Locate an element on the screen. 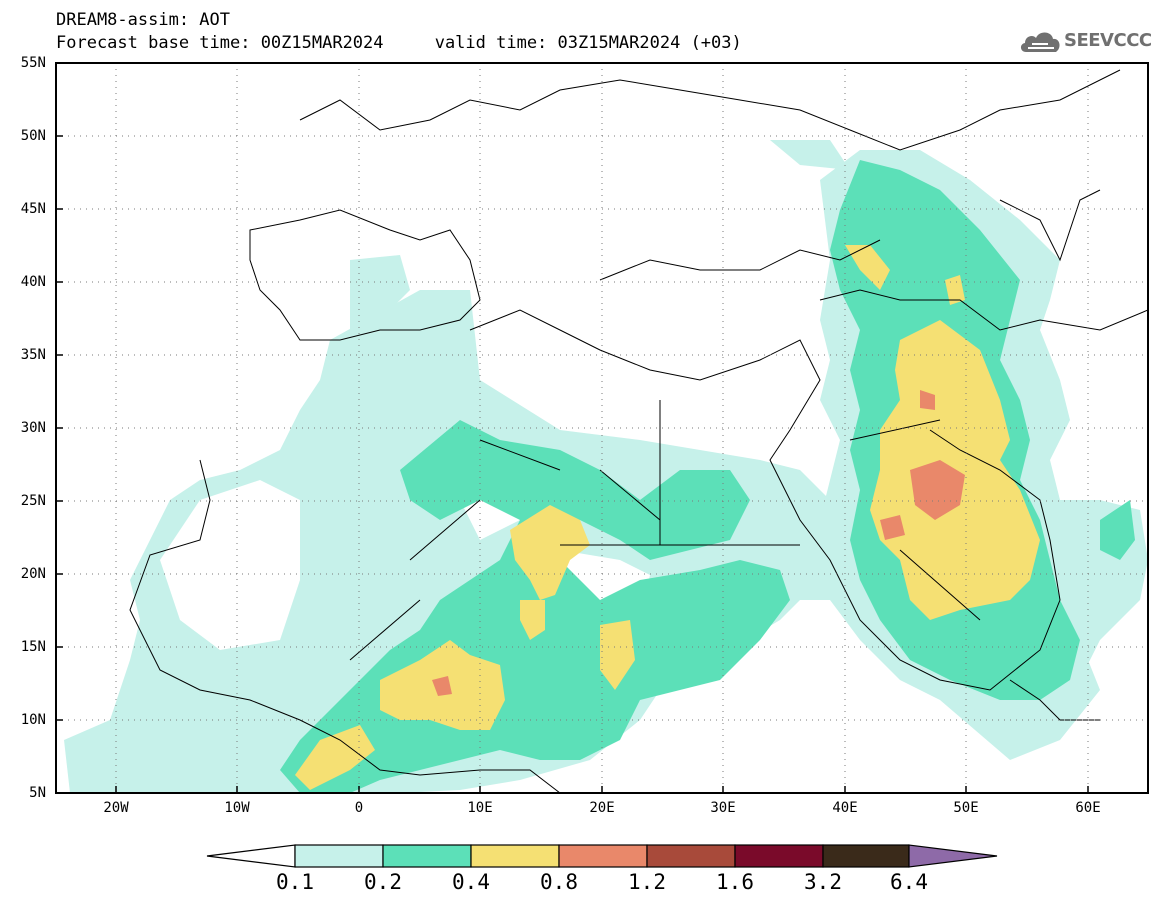 The width and height of the screenshot is (1165, 905). lat-label: 40N is located at coordinates (33, 282).